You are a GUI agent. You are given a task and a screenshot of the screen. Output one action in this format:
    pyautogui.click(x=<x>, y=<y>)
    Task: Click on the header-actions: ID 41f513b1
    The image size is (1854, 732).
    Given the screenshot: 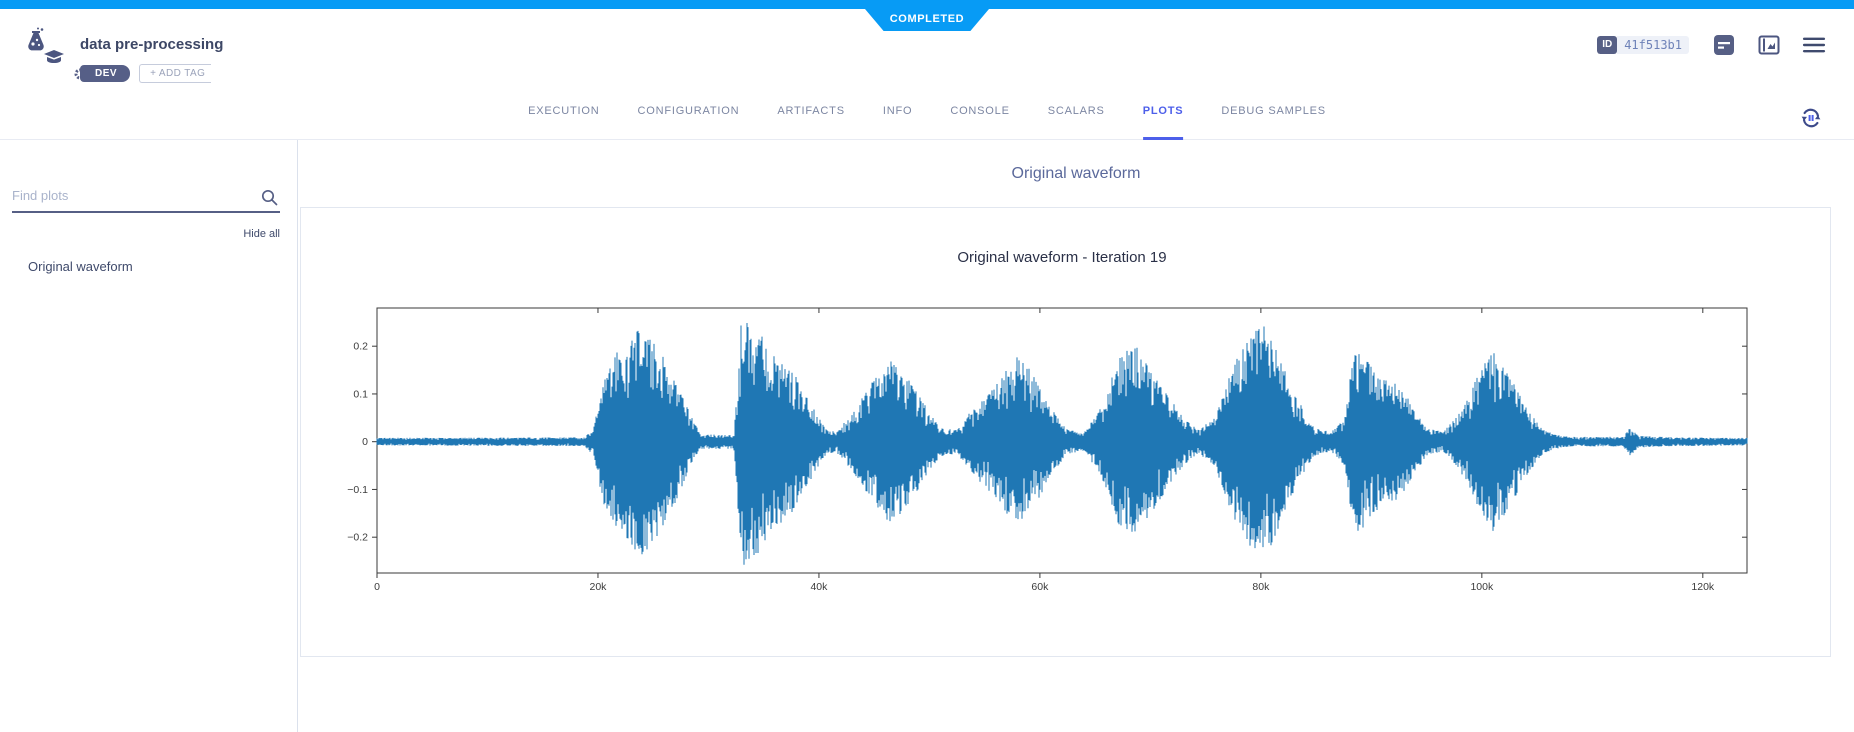 What is the action you would take?
    pyautogui.click(x=1711, y=45)
    